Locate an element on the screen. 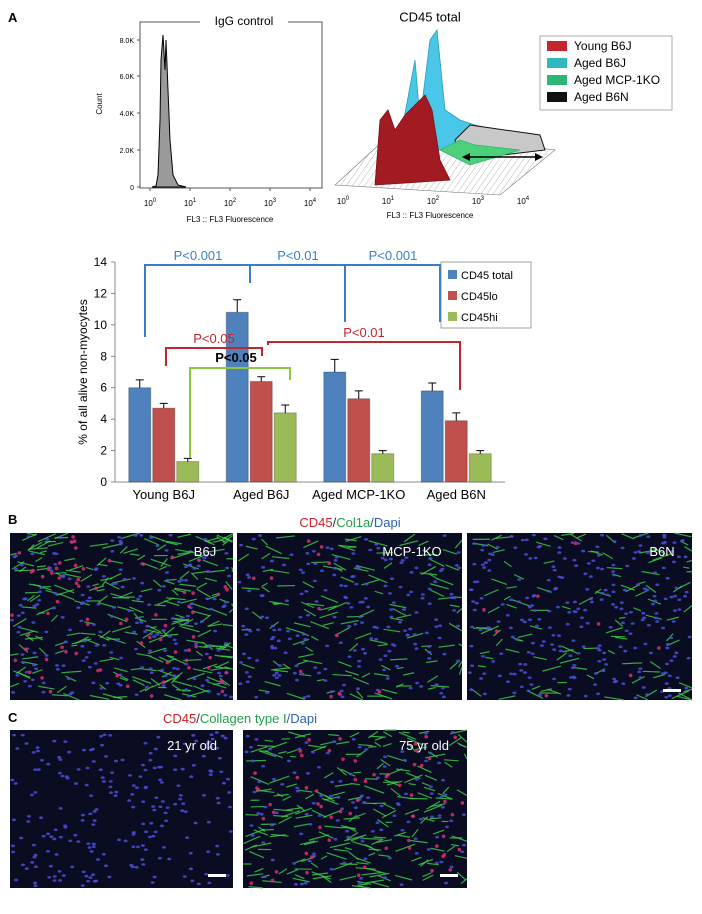 The height and width of the screenshot is (914, 702). image-label: 75 yr old is located at coordinates (424, 745).